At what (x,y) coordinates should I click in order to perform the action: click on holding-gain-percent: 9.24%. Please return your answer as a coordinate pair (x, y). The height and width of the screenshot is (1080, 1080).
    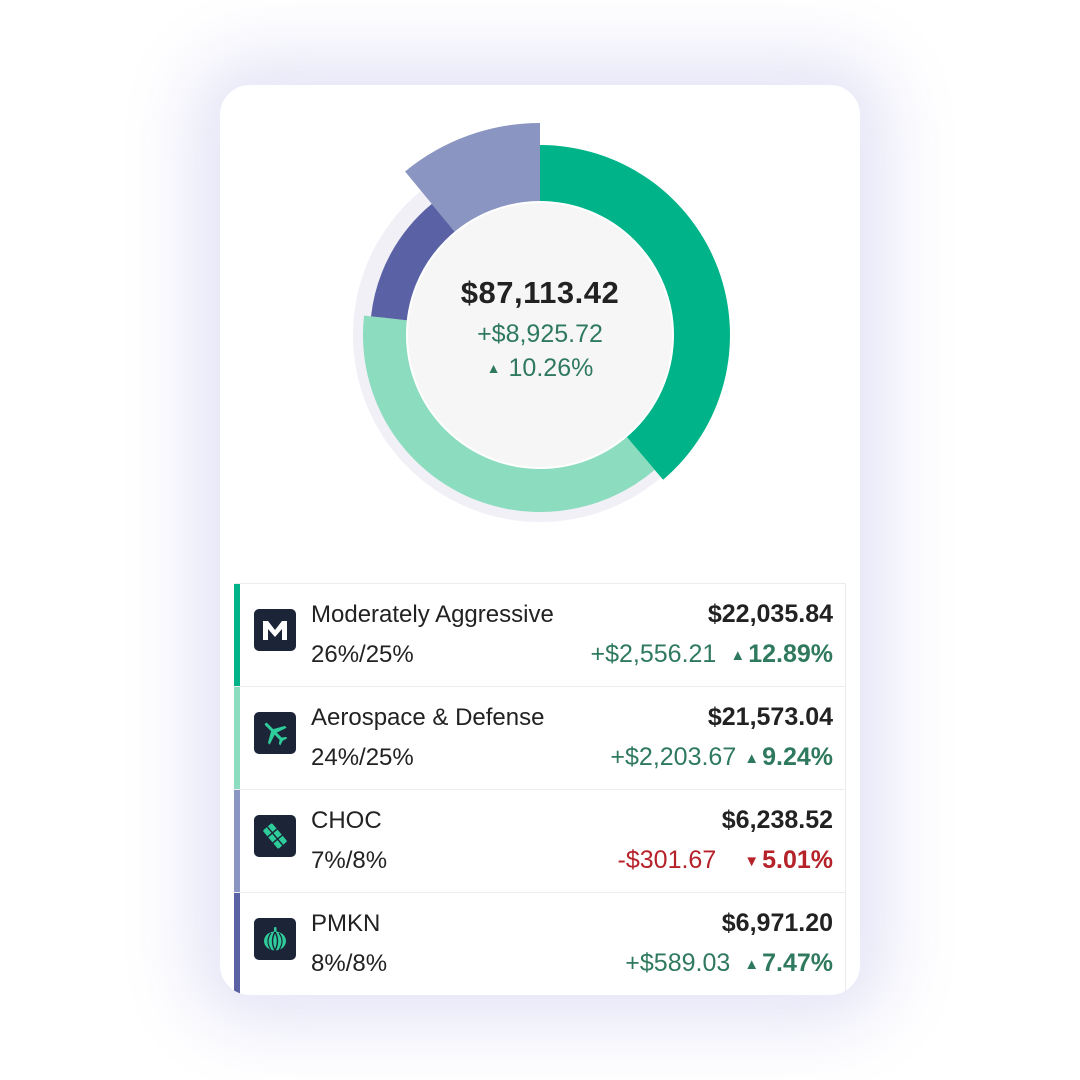
    Looking at the image, I should click on (797, 757).